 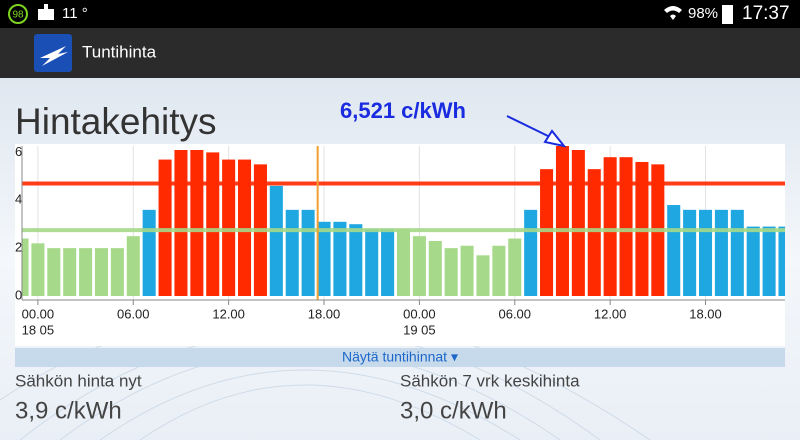 What do you see at coordinates (18, 199) in the screenshot?
I see `y-tick-label: 4` at bounding box center [18, 199].